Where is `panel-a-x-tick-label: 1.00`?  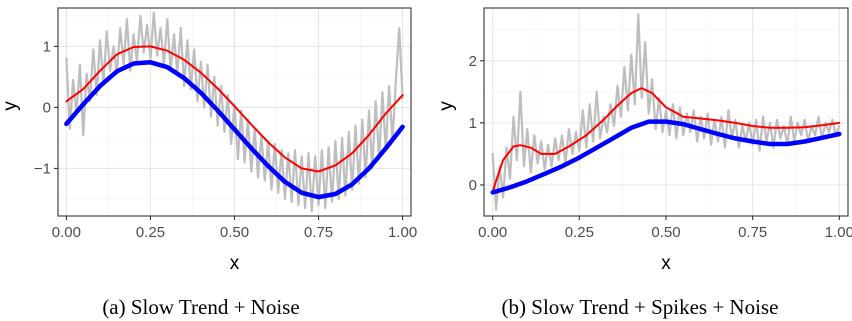 panel-a-x-tick-label: 1.00 is located at coordinates (402, 232).